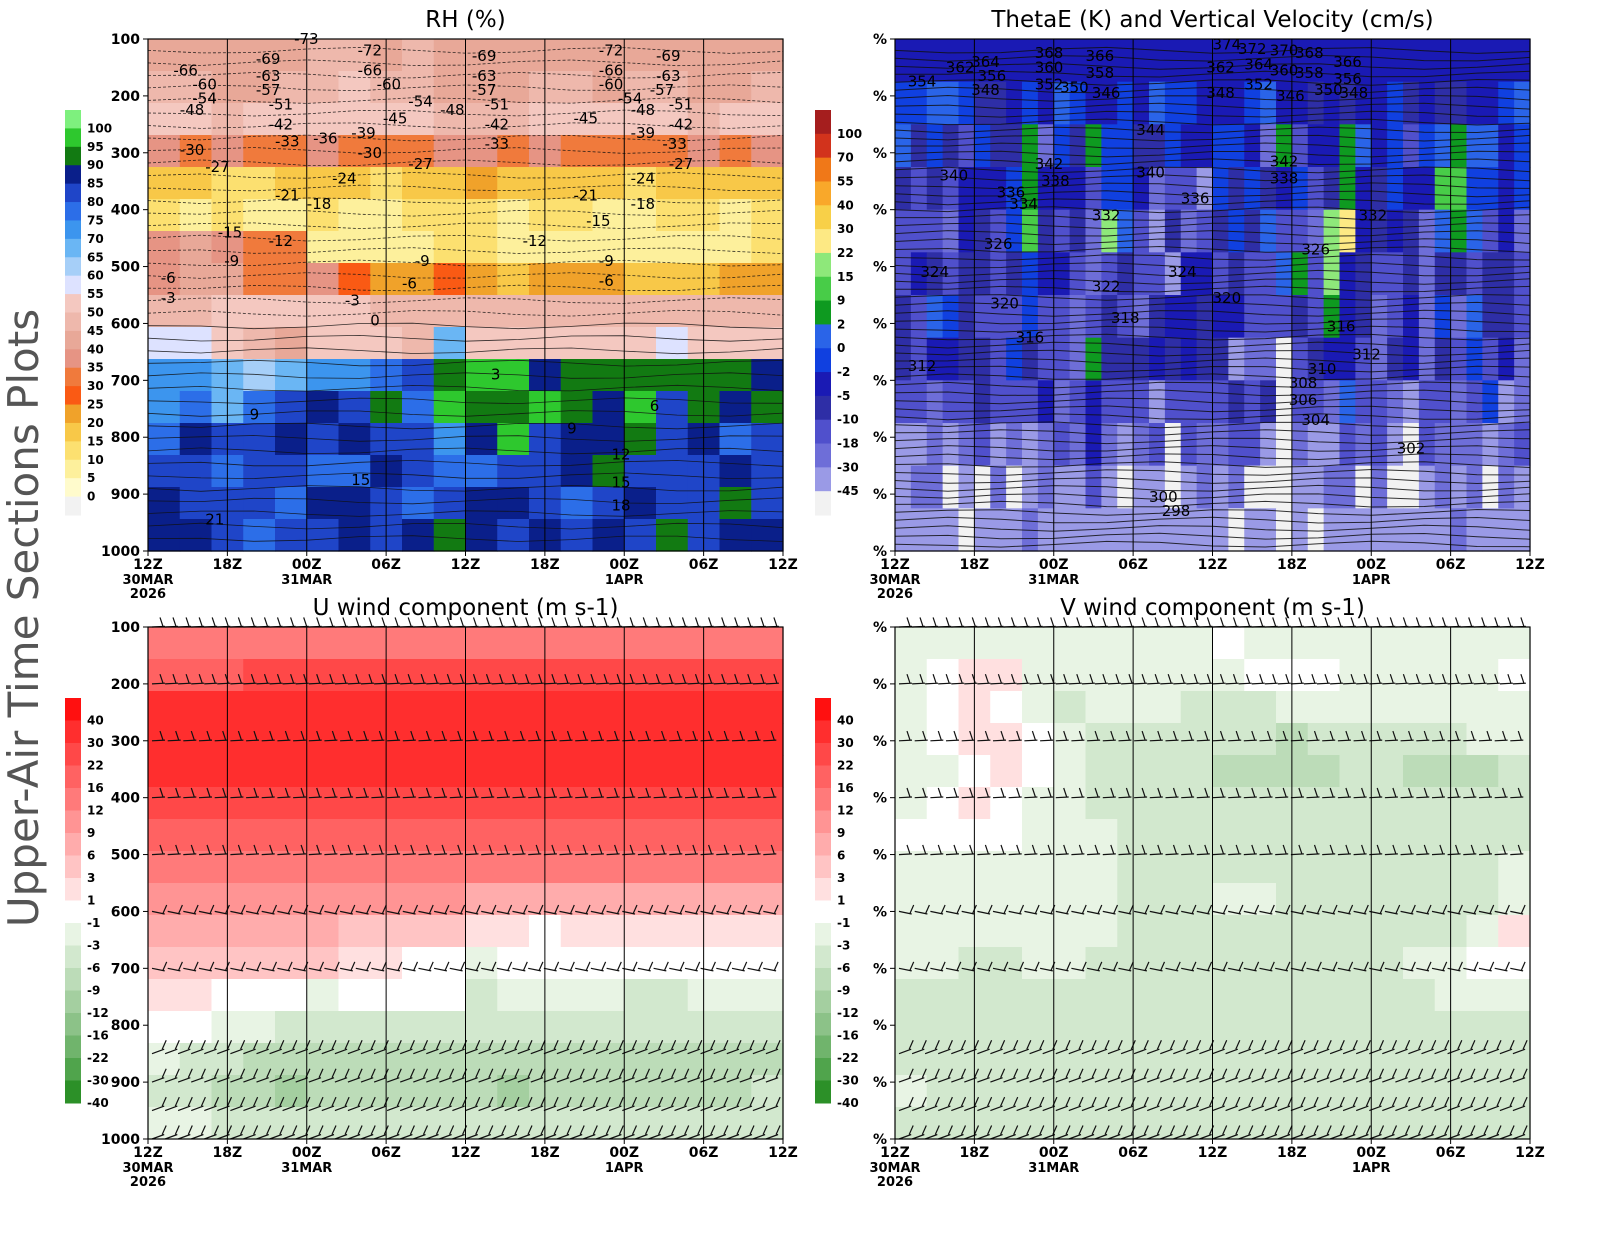  Describe the element at coordinates (192, 150) in the screenshot. I see `contour-label: -30` at that location.